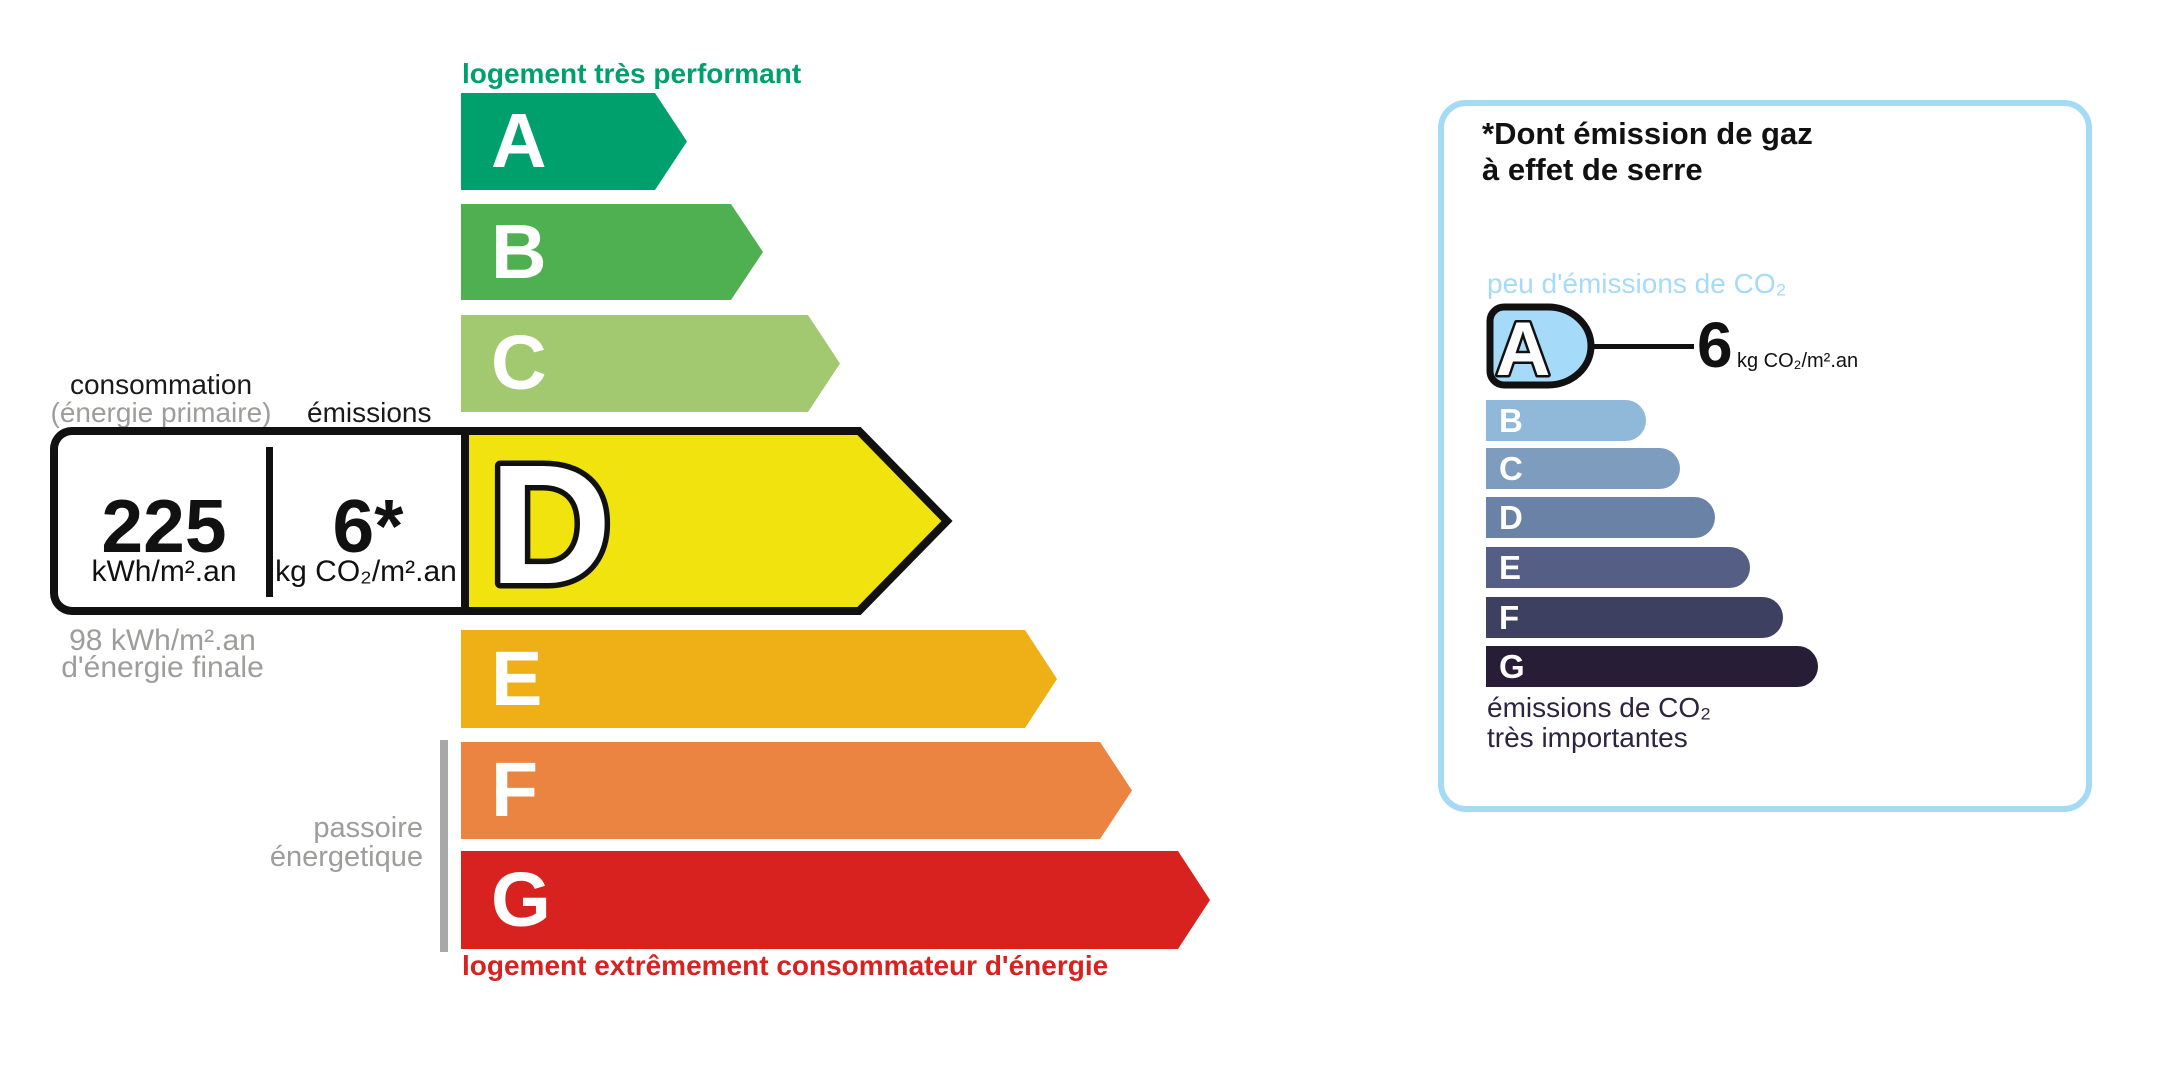 The width and height of the screenshot is (2169, 1079). I want to click on ges-class-letter-g: G, so click(1512, 666).